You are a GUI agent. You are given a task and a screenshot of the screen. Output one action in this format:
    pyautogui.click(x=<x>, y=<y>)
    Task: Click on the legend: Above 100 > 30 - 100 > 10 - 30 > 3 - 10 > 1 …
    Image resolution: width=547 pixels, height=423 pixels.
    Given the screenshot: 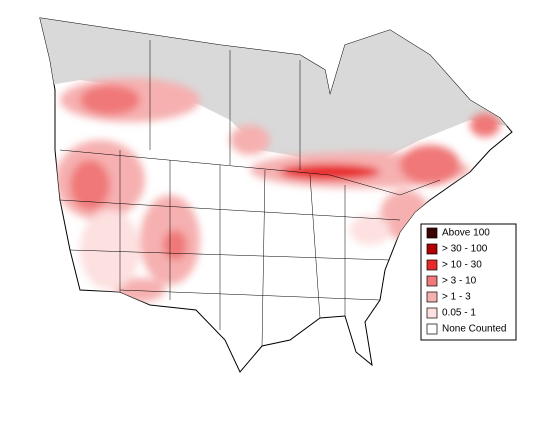 What is the action you would take?
    pyautogui.click(x=468, y=282)
    